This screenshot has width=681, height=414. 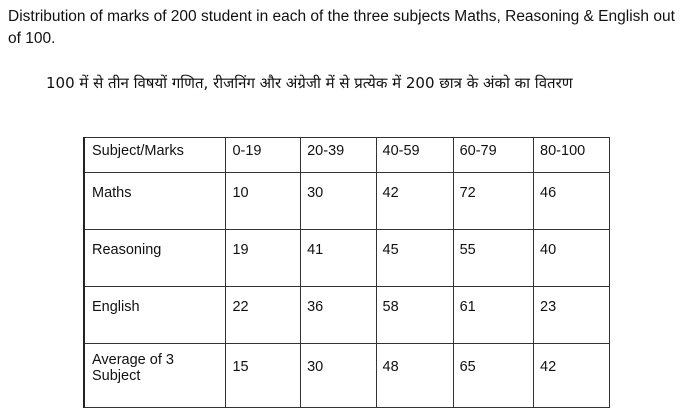 I want to click on table-cell: 65, so click(x=493, y=375).